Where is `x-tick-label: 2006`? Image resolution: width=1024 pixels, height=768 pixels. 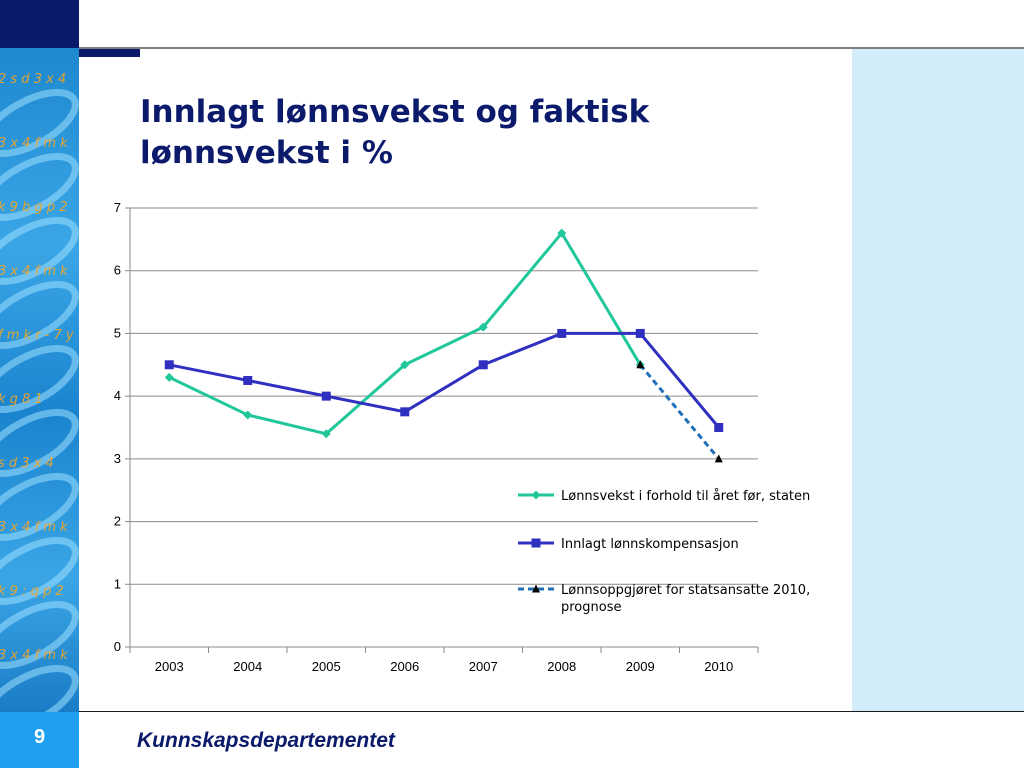
x-tick-label: 2006 is located at coordinates (404, 666).